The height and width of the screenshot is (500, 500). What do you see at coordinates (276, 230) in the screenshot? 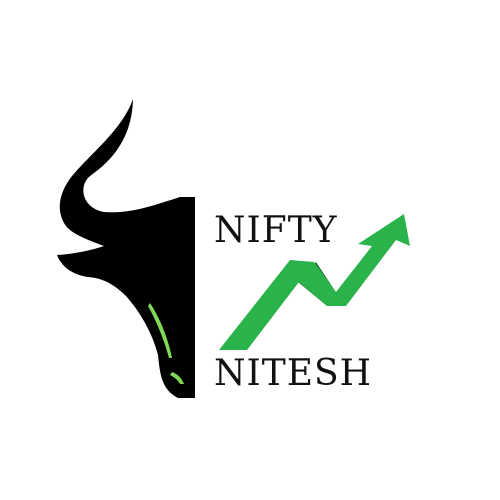
I see `brand-word-nifty: NIFTY` at bounding box center [276, 230].